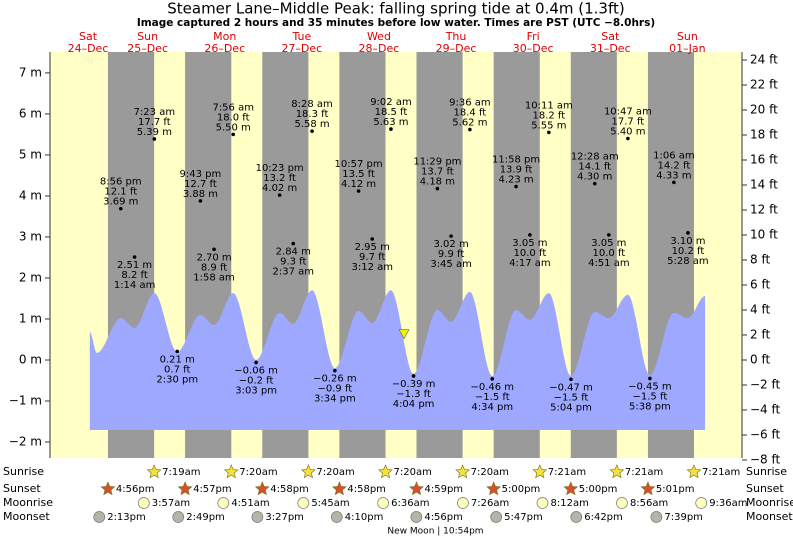  Describe the element at coordinates (155, 112) in the screenshot. I see `high-tide-time: 7:23 am` at that location.